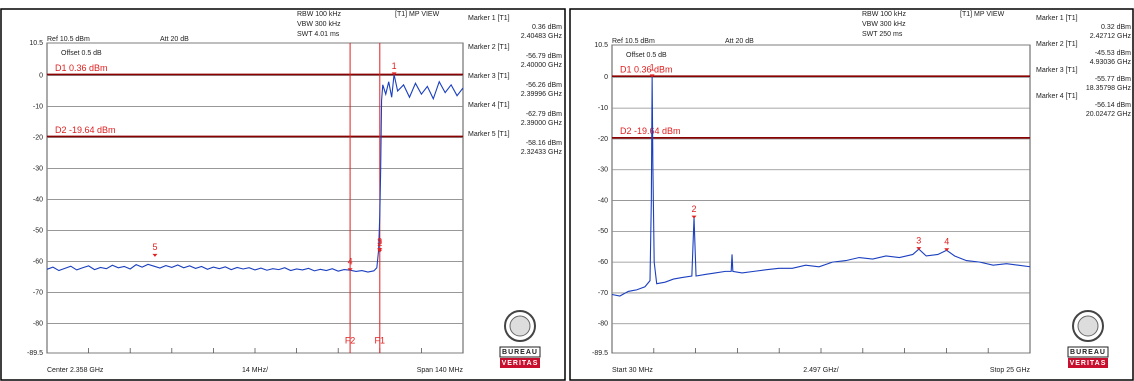  What do you see at coordinates (380, 340) in the screenshot?
I see `frequency-line-label: F1` at bounding box center [380, 340].